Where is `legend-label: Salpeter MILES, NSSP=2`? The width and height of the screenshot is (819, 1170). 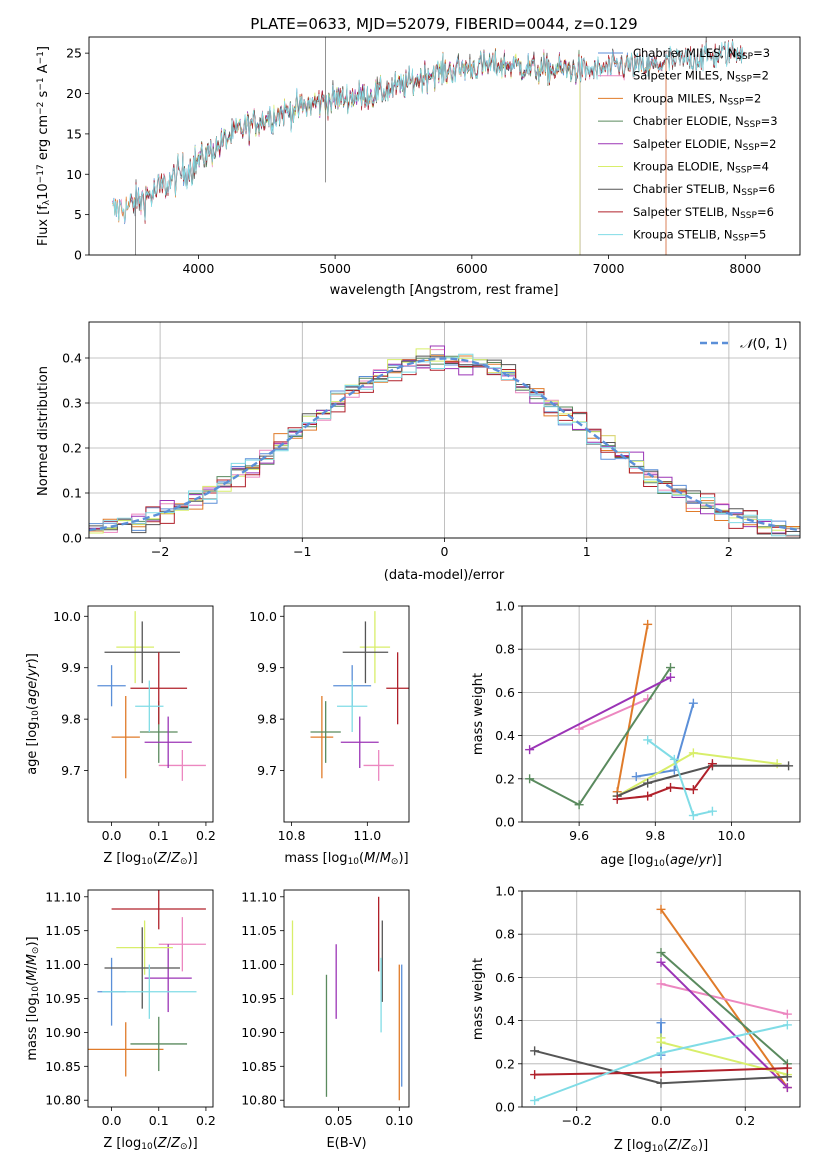 legend-label: Salpeter MILES, NSSP=2 is located at coordinates (701, 77).